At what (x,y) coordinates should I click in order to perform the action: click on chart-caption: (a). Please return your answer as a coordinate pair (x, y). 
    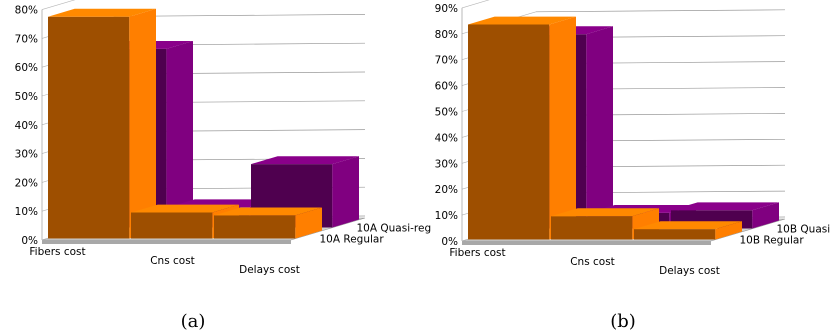
    Looking at the image, I should click on (193, 321).